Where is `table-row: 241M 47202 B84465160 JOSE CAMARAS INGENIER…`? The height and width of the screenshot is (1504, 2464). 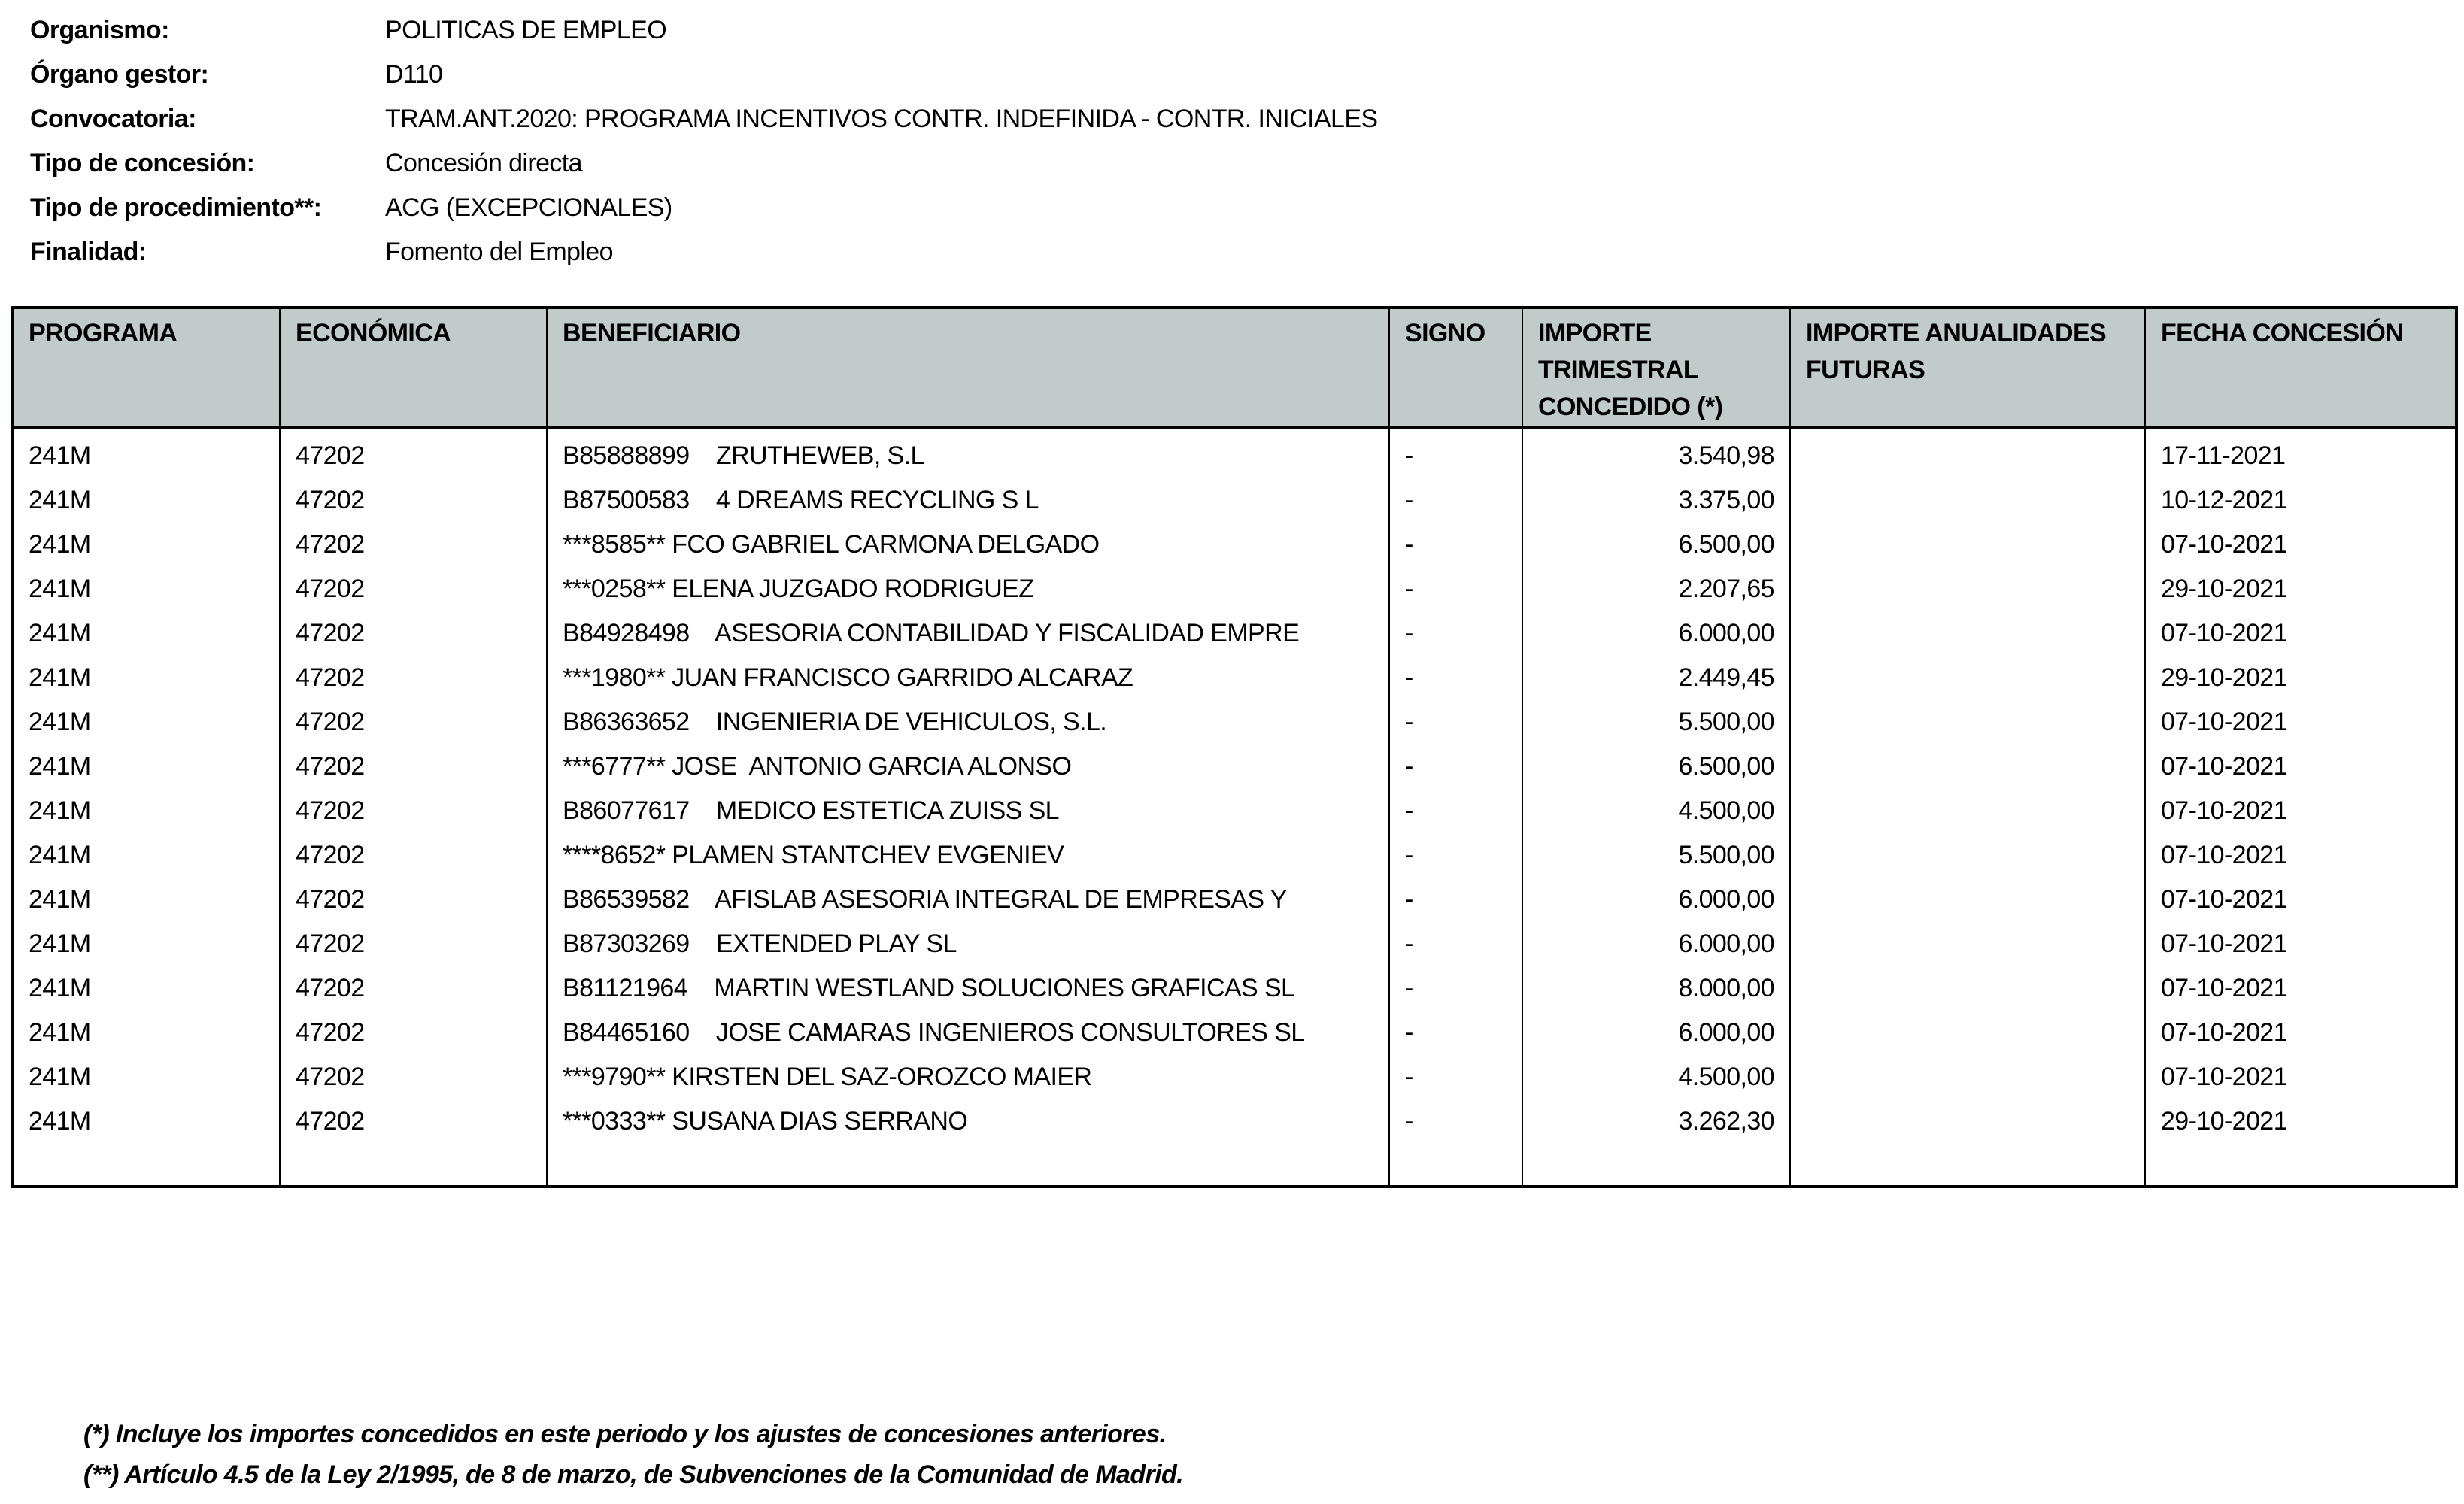
table-row: 241M 47202 B84465160 JOSE CAMARAS INGENIER… is located at coordinates (1234, 1033).